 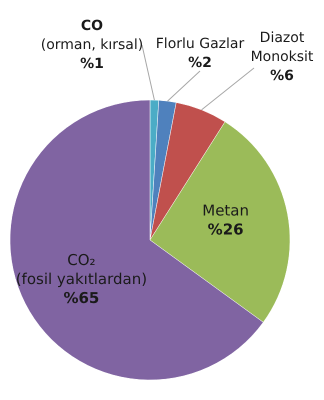 I want to click on data-label: %2, so click(x=200, y=63).